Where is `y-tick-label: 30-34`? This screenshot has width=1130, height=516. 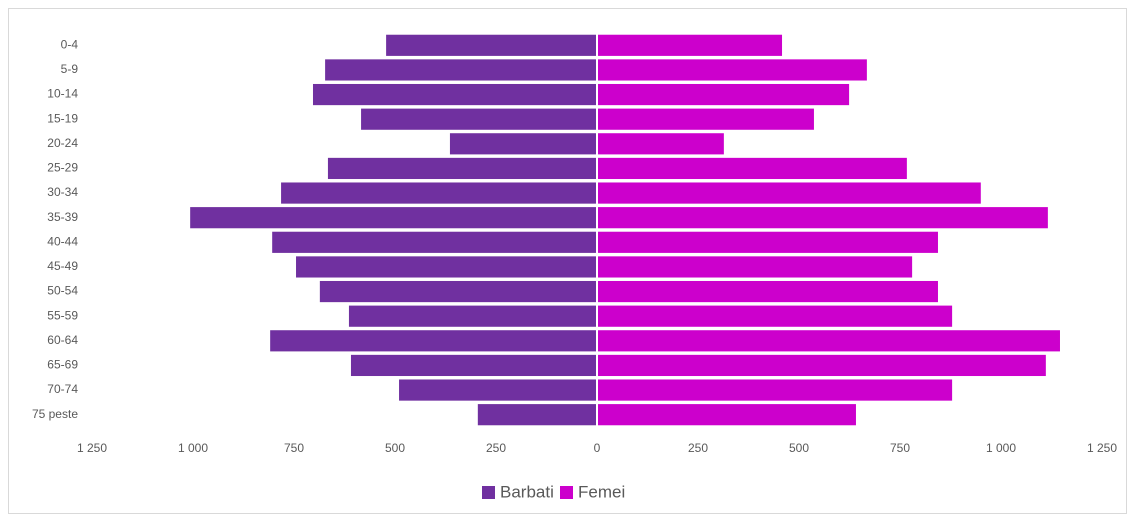 y-tick-label: 30-34 is located at coordinates (62, 192).